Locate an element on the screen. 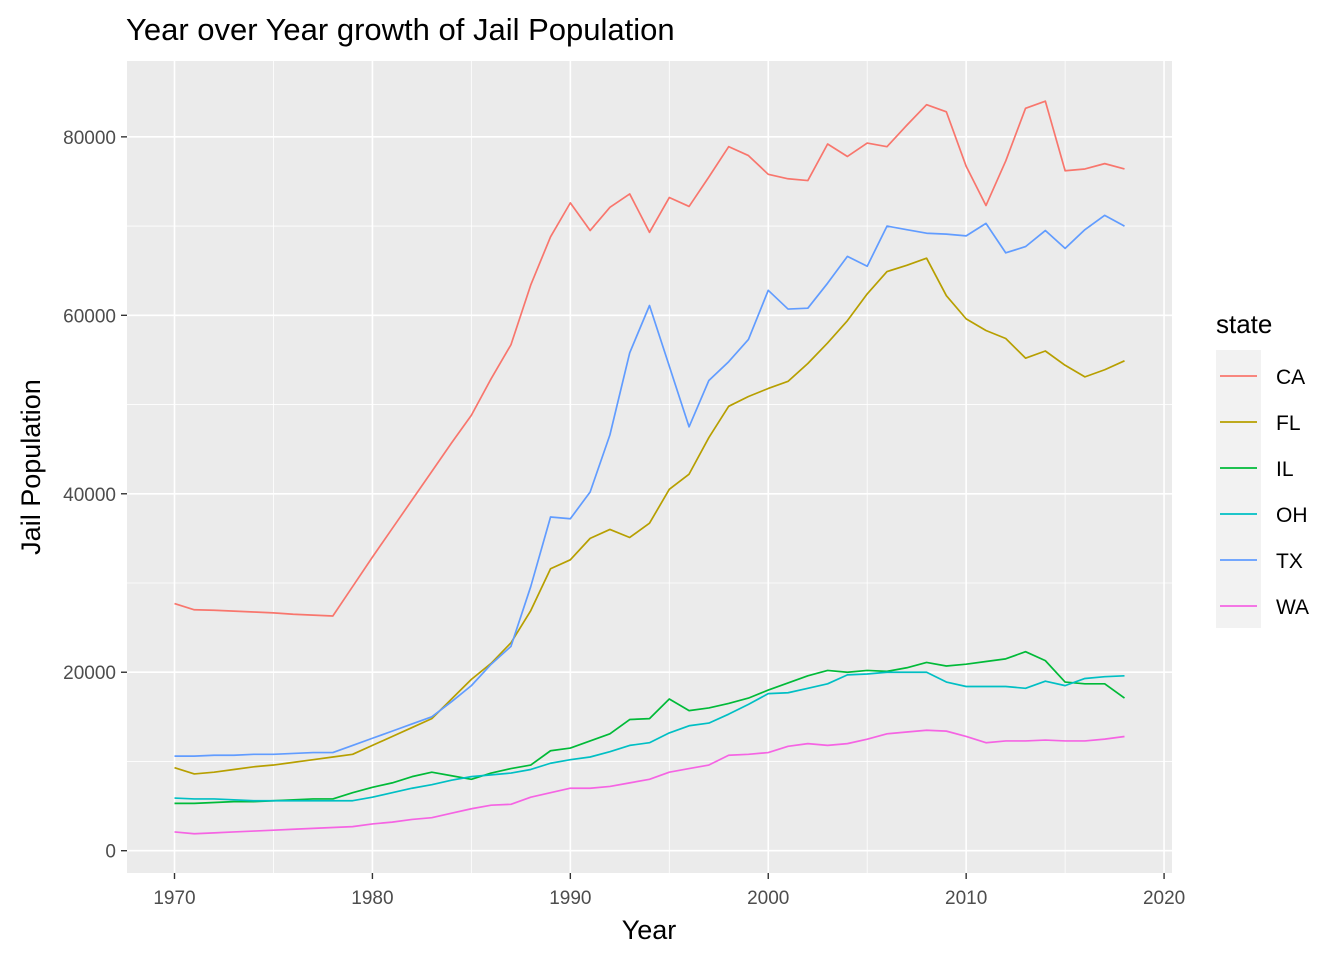 The height and width of the screenshot is (965, 1344). y-tick-label: 40000 is located at coordinates (89, 495).